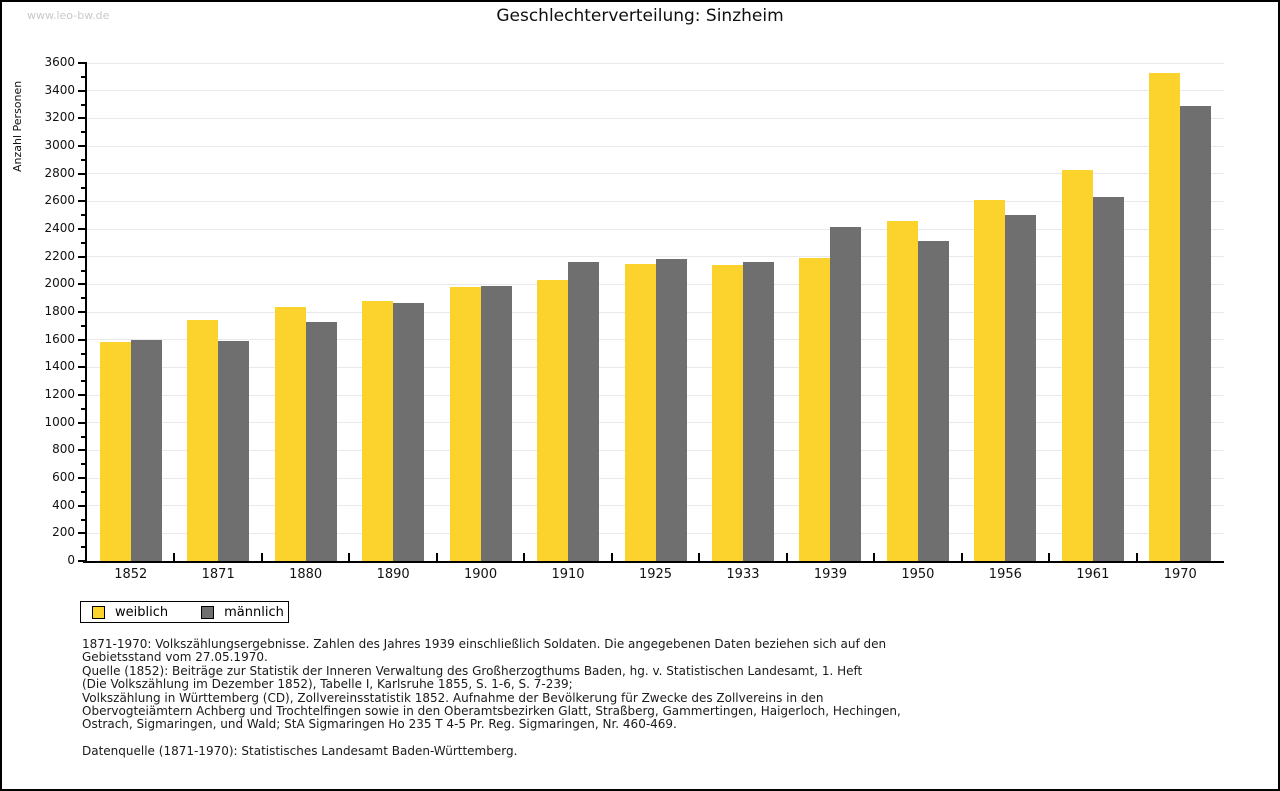 The width and height of the screenshot is (1280, 791). I want to click on y-tick-label-1600: 1600, so click(59, 338).